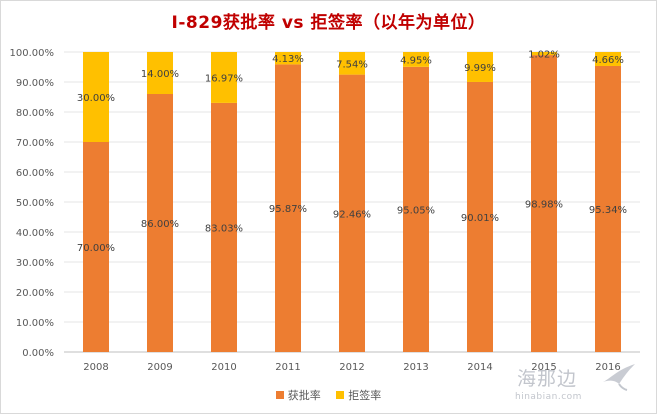 The image size is (657, 414). I want to click on y-tick-label: 10.00%, so click(35, 323).